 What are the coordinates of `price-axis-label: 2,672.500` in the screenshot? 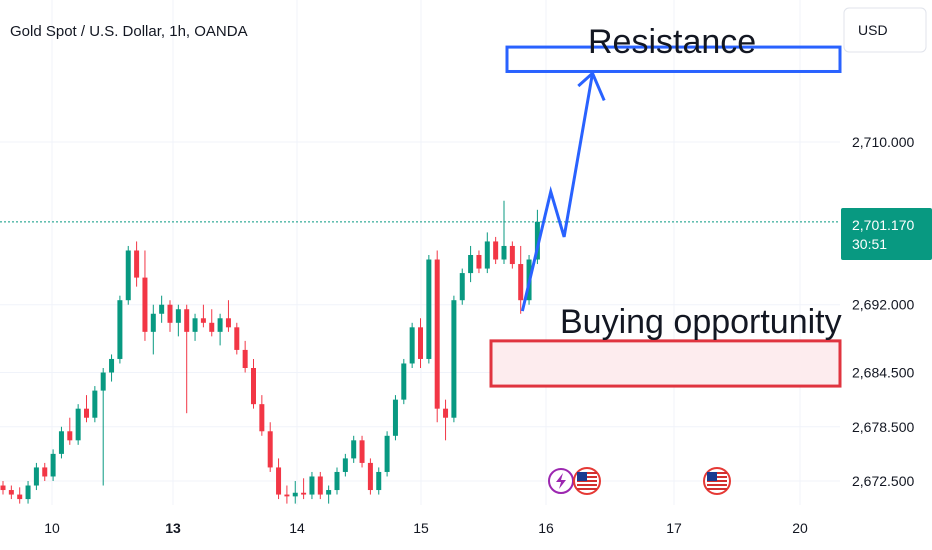 It's located at (883, 481).